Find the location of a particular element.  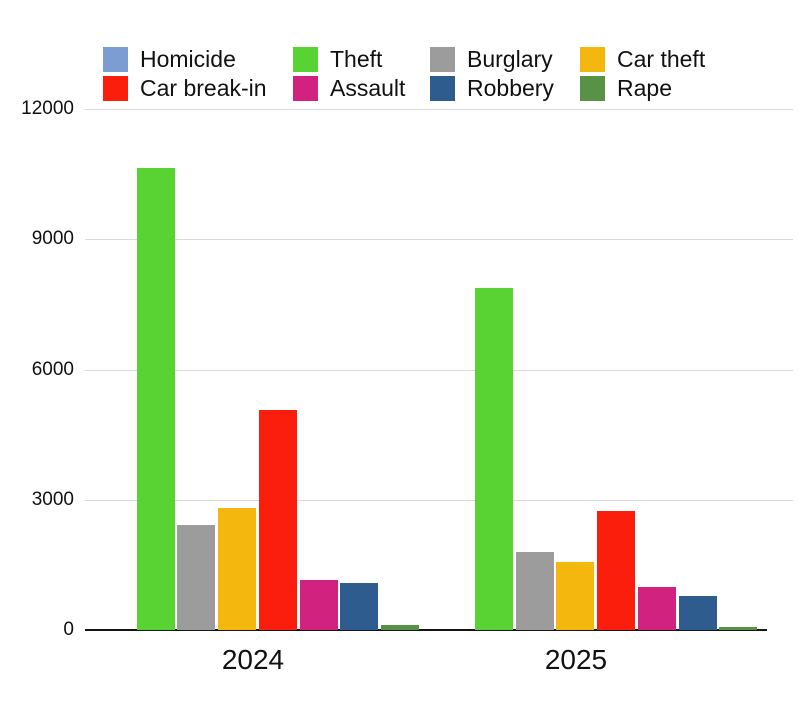

bar-2024-burglary is located at coordinates (196, 577).